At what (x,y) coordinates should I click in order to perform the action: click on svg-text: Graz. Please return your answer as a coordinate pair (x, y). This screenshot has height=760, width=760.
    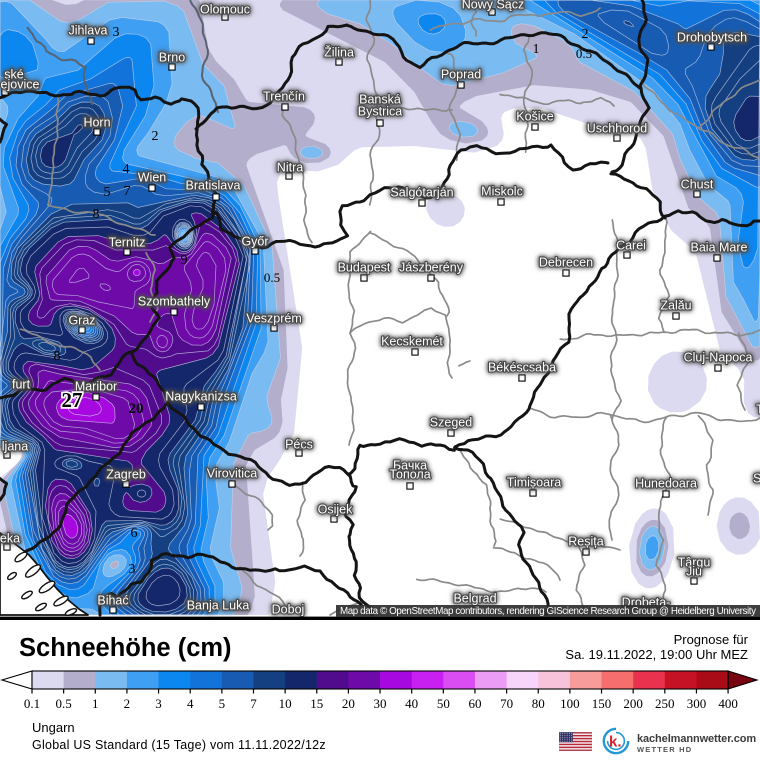
    Looking at the image, I should click on (81, 321).